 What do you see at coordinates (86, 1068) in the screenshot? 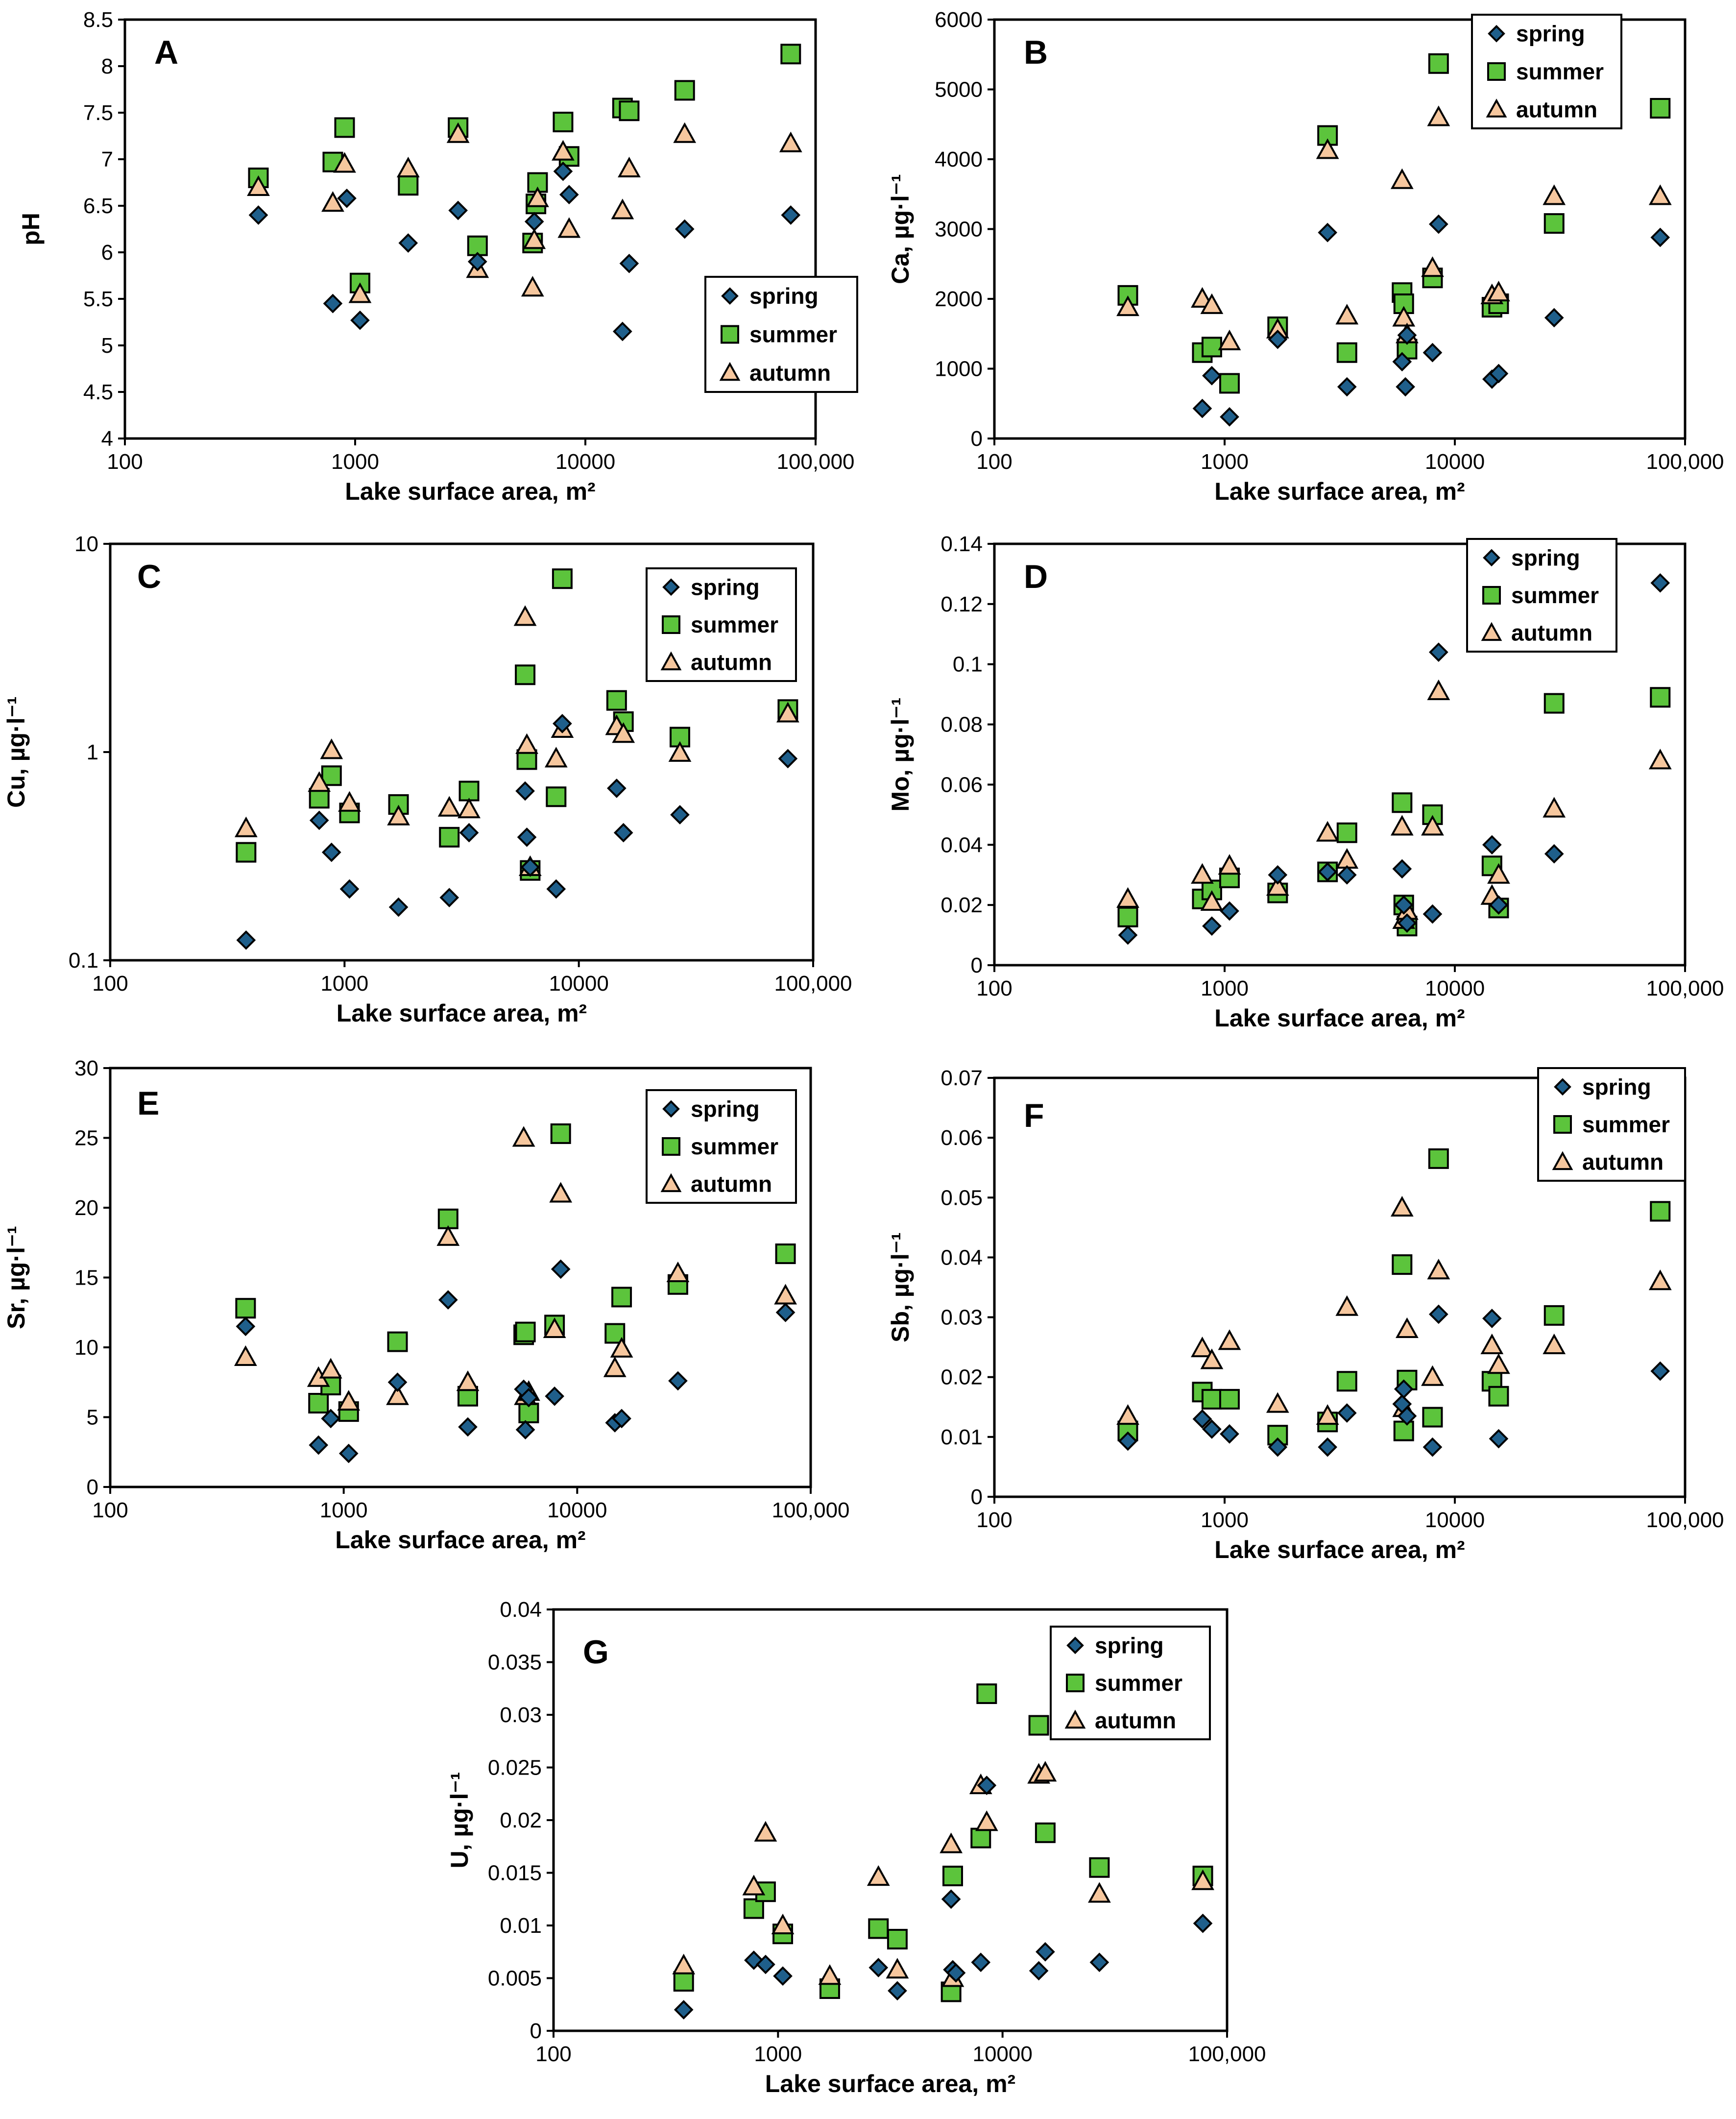
I see `y-tick-label: 30` at bounding box center [86, 1068].